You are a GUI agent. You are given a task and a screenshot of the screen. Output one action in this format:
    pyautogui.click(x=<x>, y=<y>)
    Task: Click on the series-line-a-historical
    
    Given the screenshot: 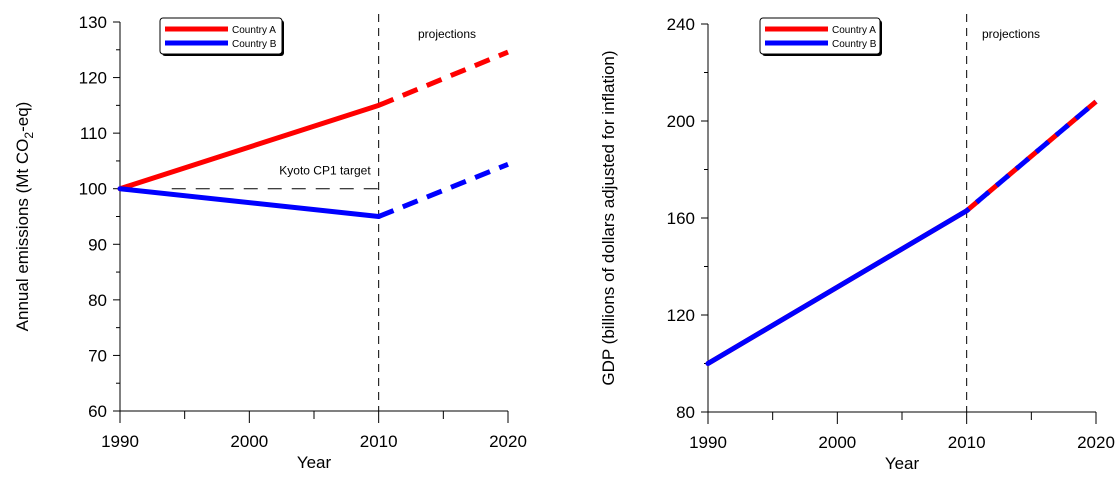 What is the action you would take?
    pyautogui.click(x=249, y=147)
    